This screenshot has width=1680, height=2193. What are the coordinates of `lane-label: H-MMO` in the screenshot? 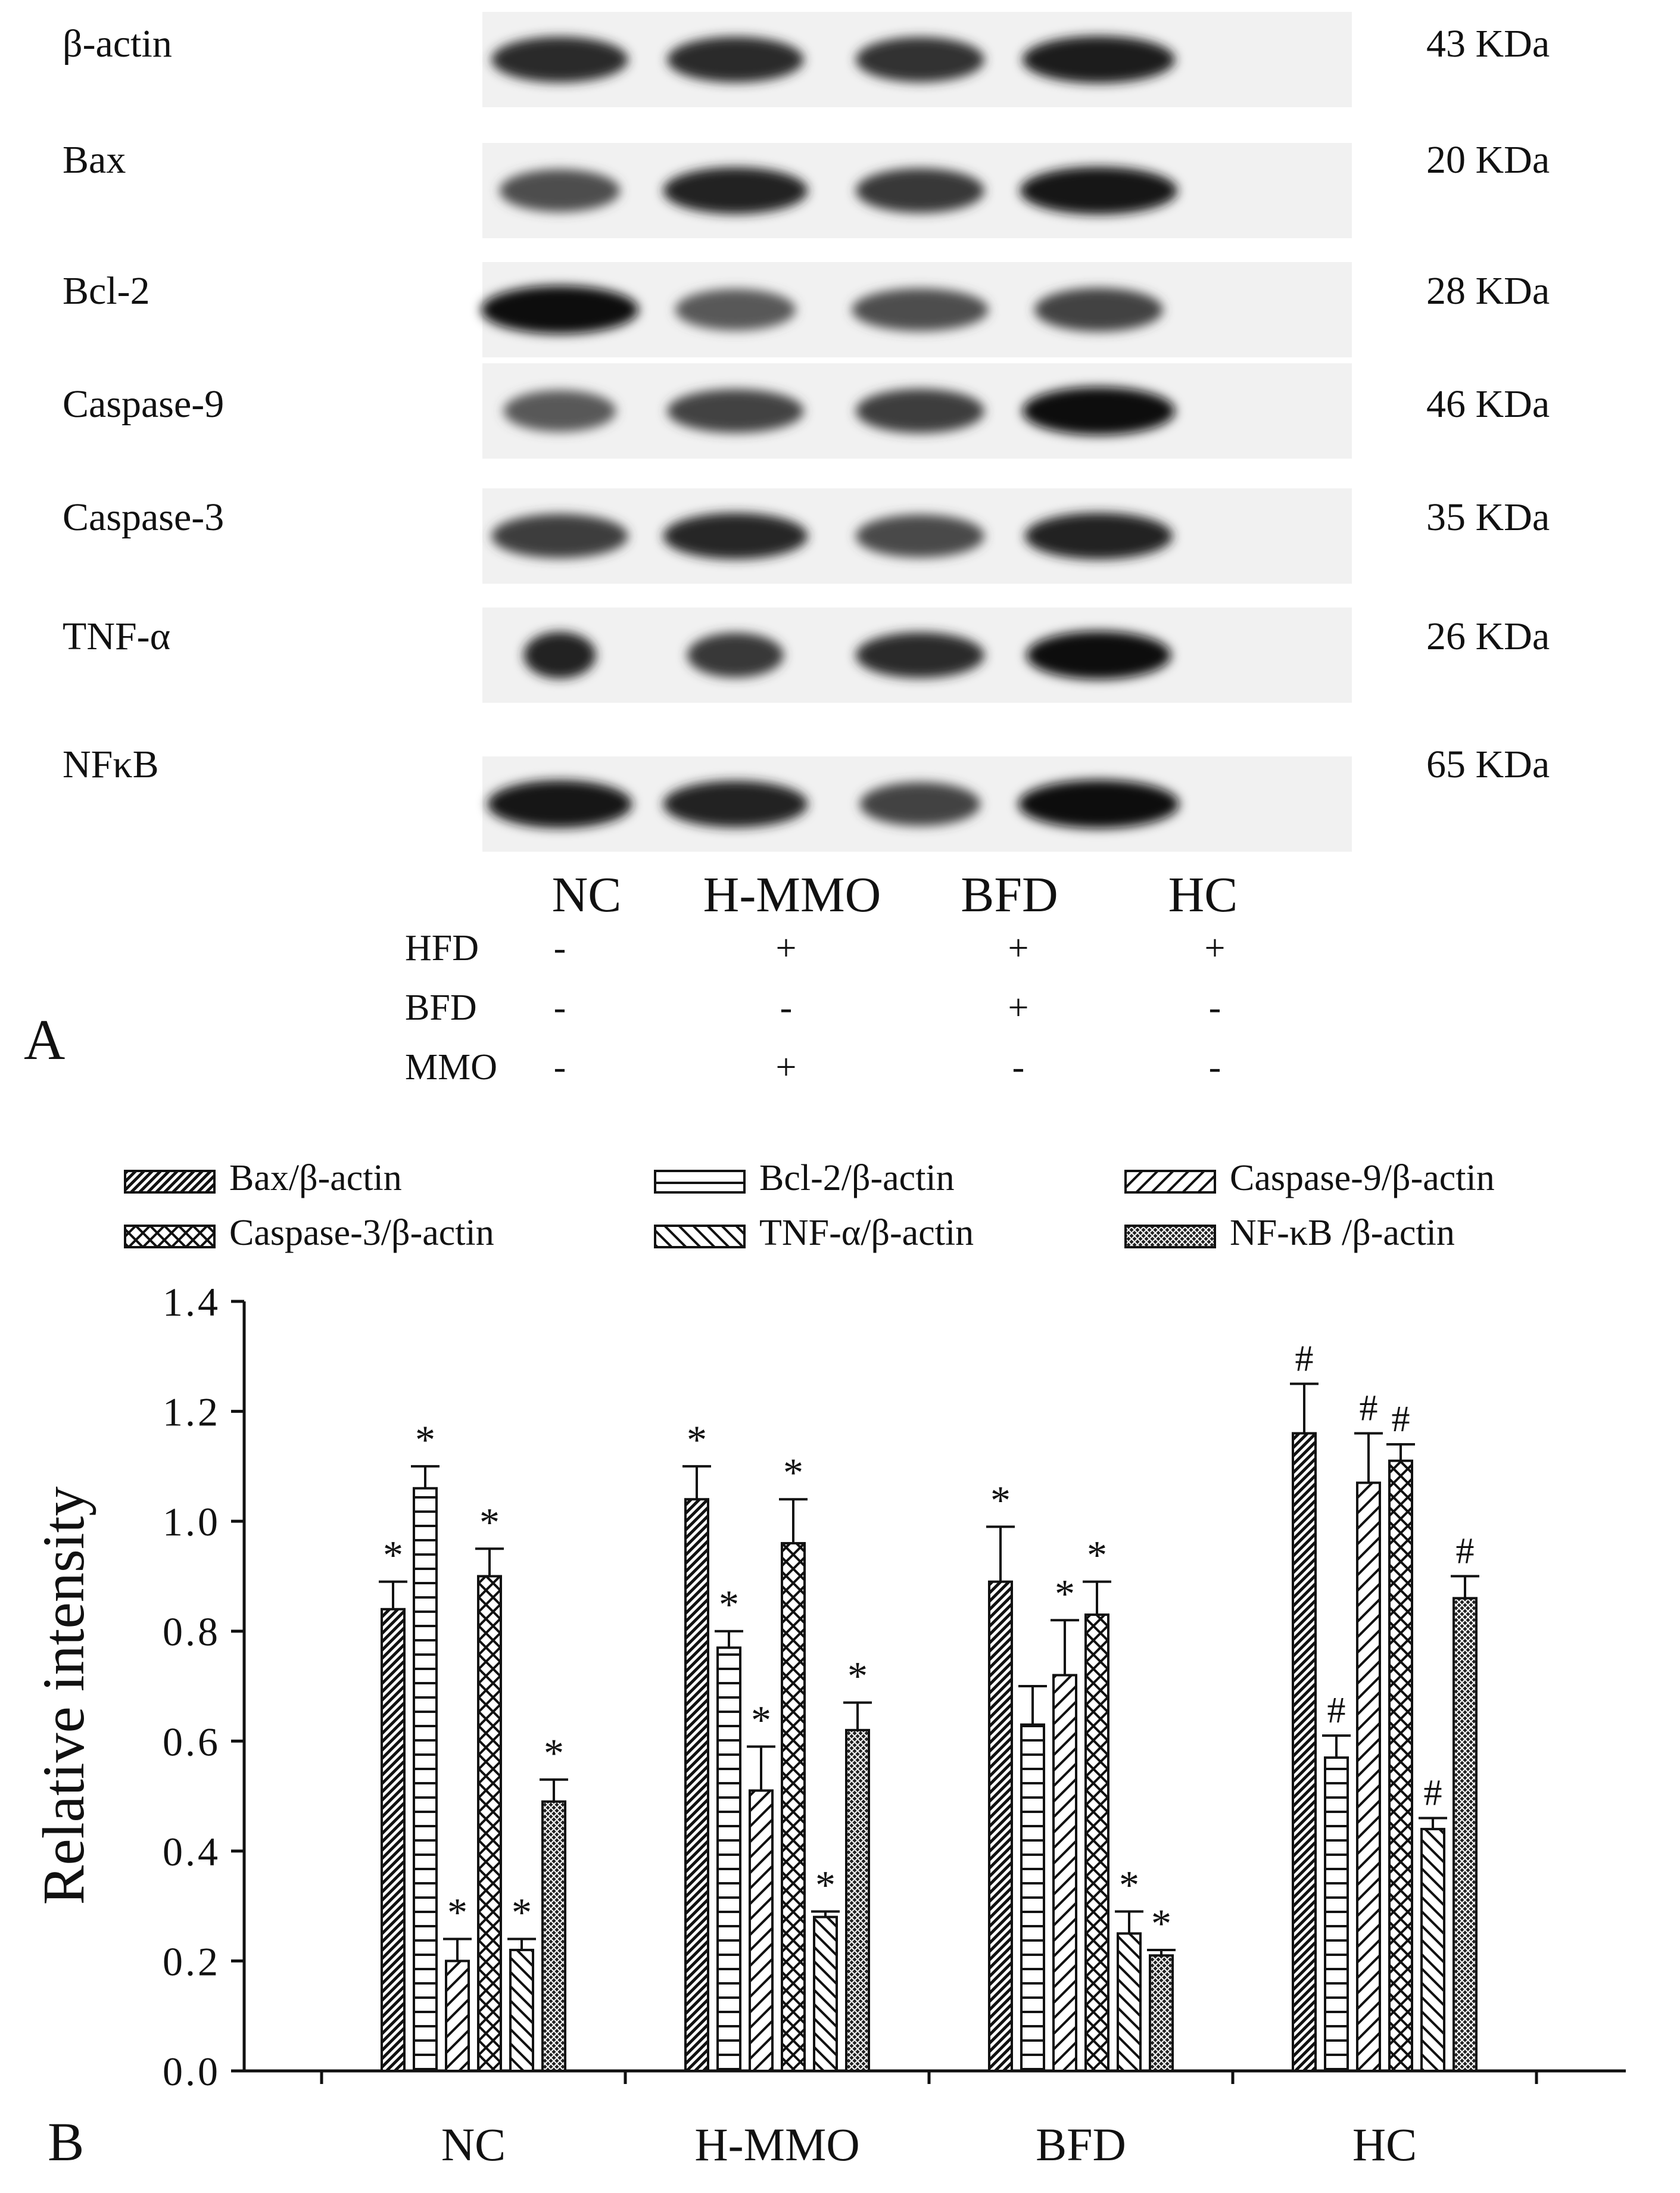 It's located at (792, 895).